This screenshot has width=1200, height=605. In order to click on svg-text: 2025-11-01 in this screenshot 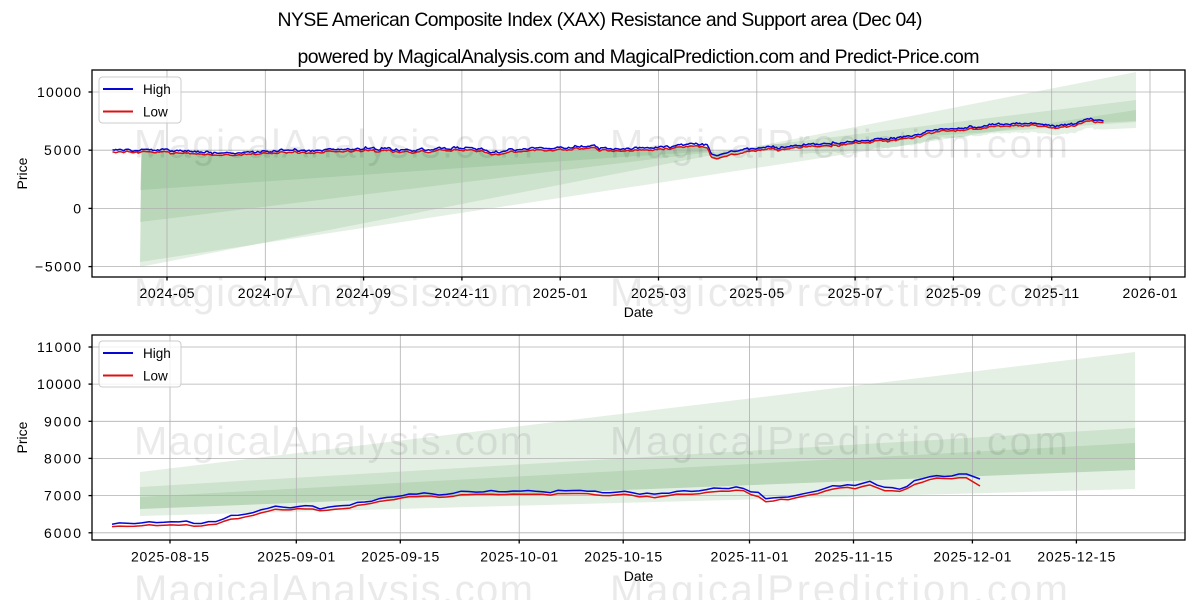, I will do `click(750, 557)`.